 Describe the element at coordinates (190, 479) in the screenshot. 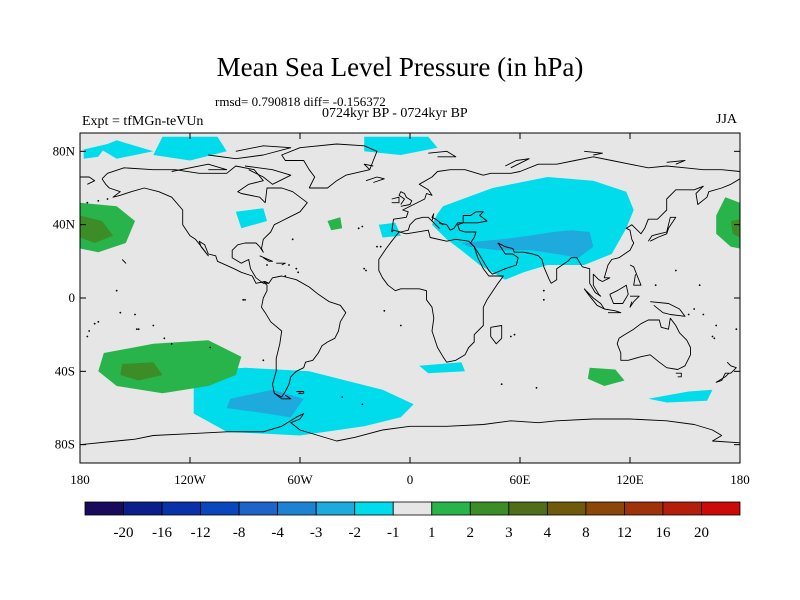

I see `x-tick-label: 120W` at that location.